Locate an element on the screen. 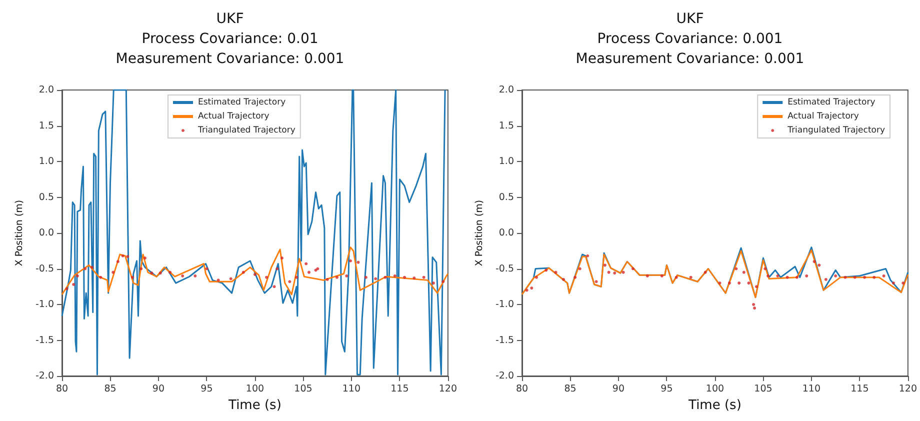 This screenshot has height=421, width=920. y-tick-label: 0.0 is located at coordinates (506, 233).